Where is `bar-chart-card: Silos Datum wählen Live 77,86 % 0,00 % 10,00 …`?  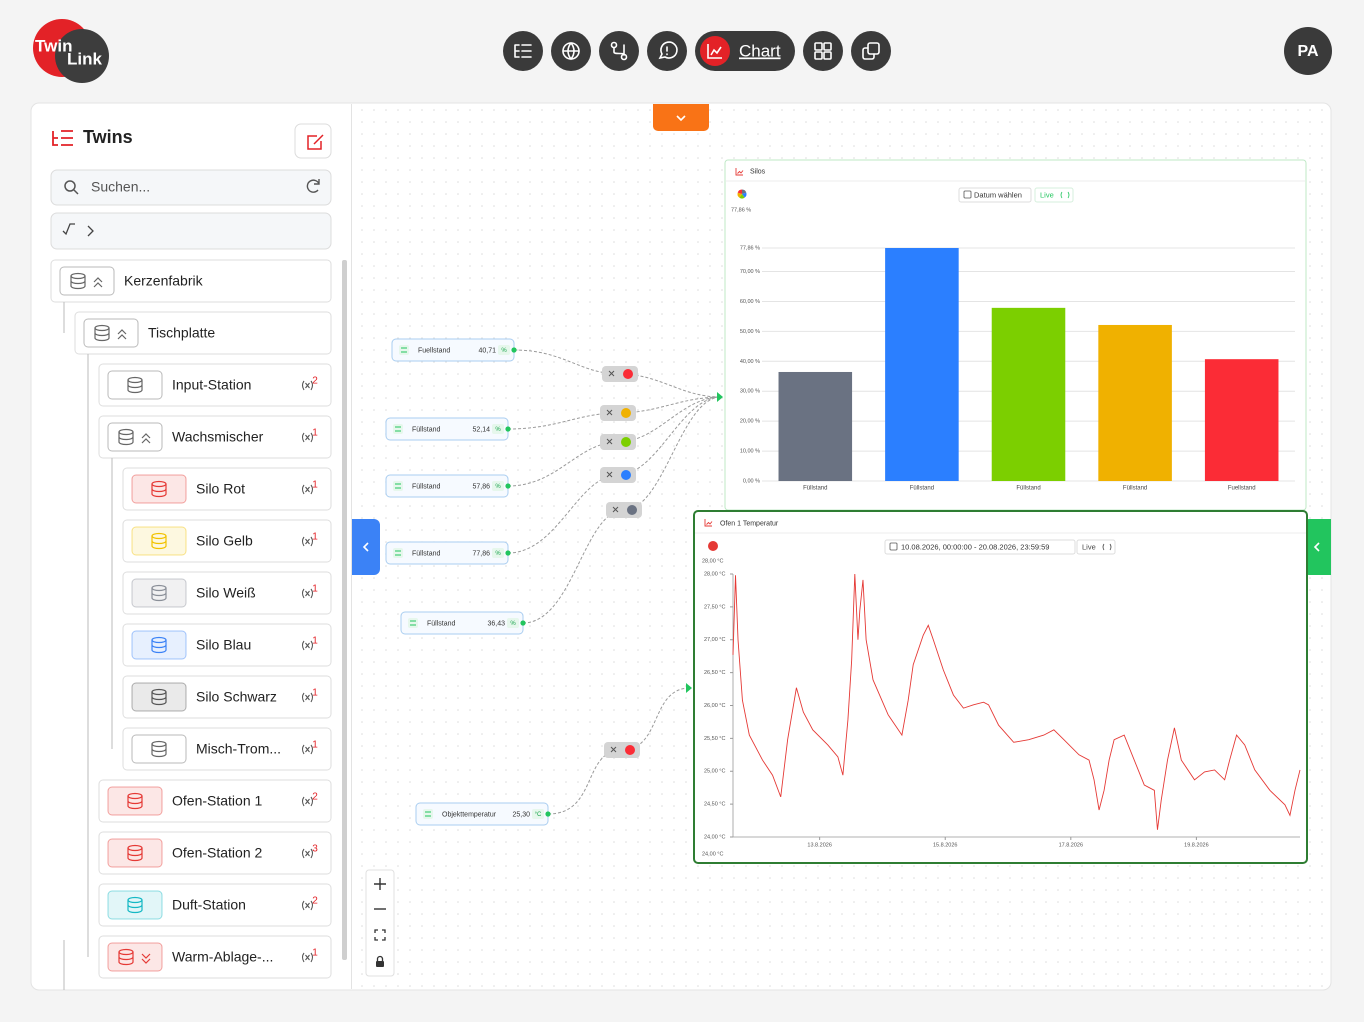
bar-chart-card: Silos Datum wählen Live 77,86 % 0,00 % 10,00 … is located at coordinates (1015, 335).